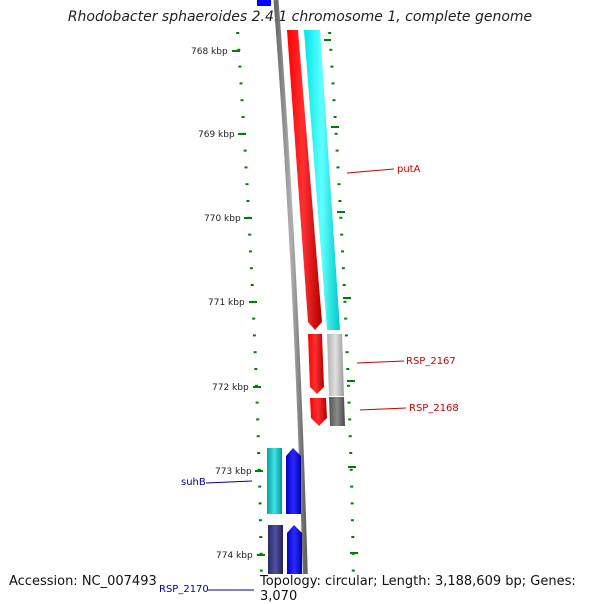  What do you see at coordinates (370, 171) in the screenshot?
I see `leader-putA` at bounding box center [370, 171].